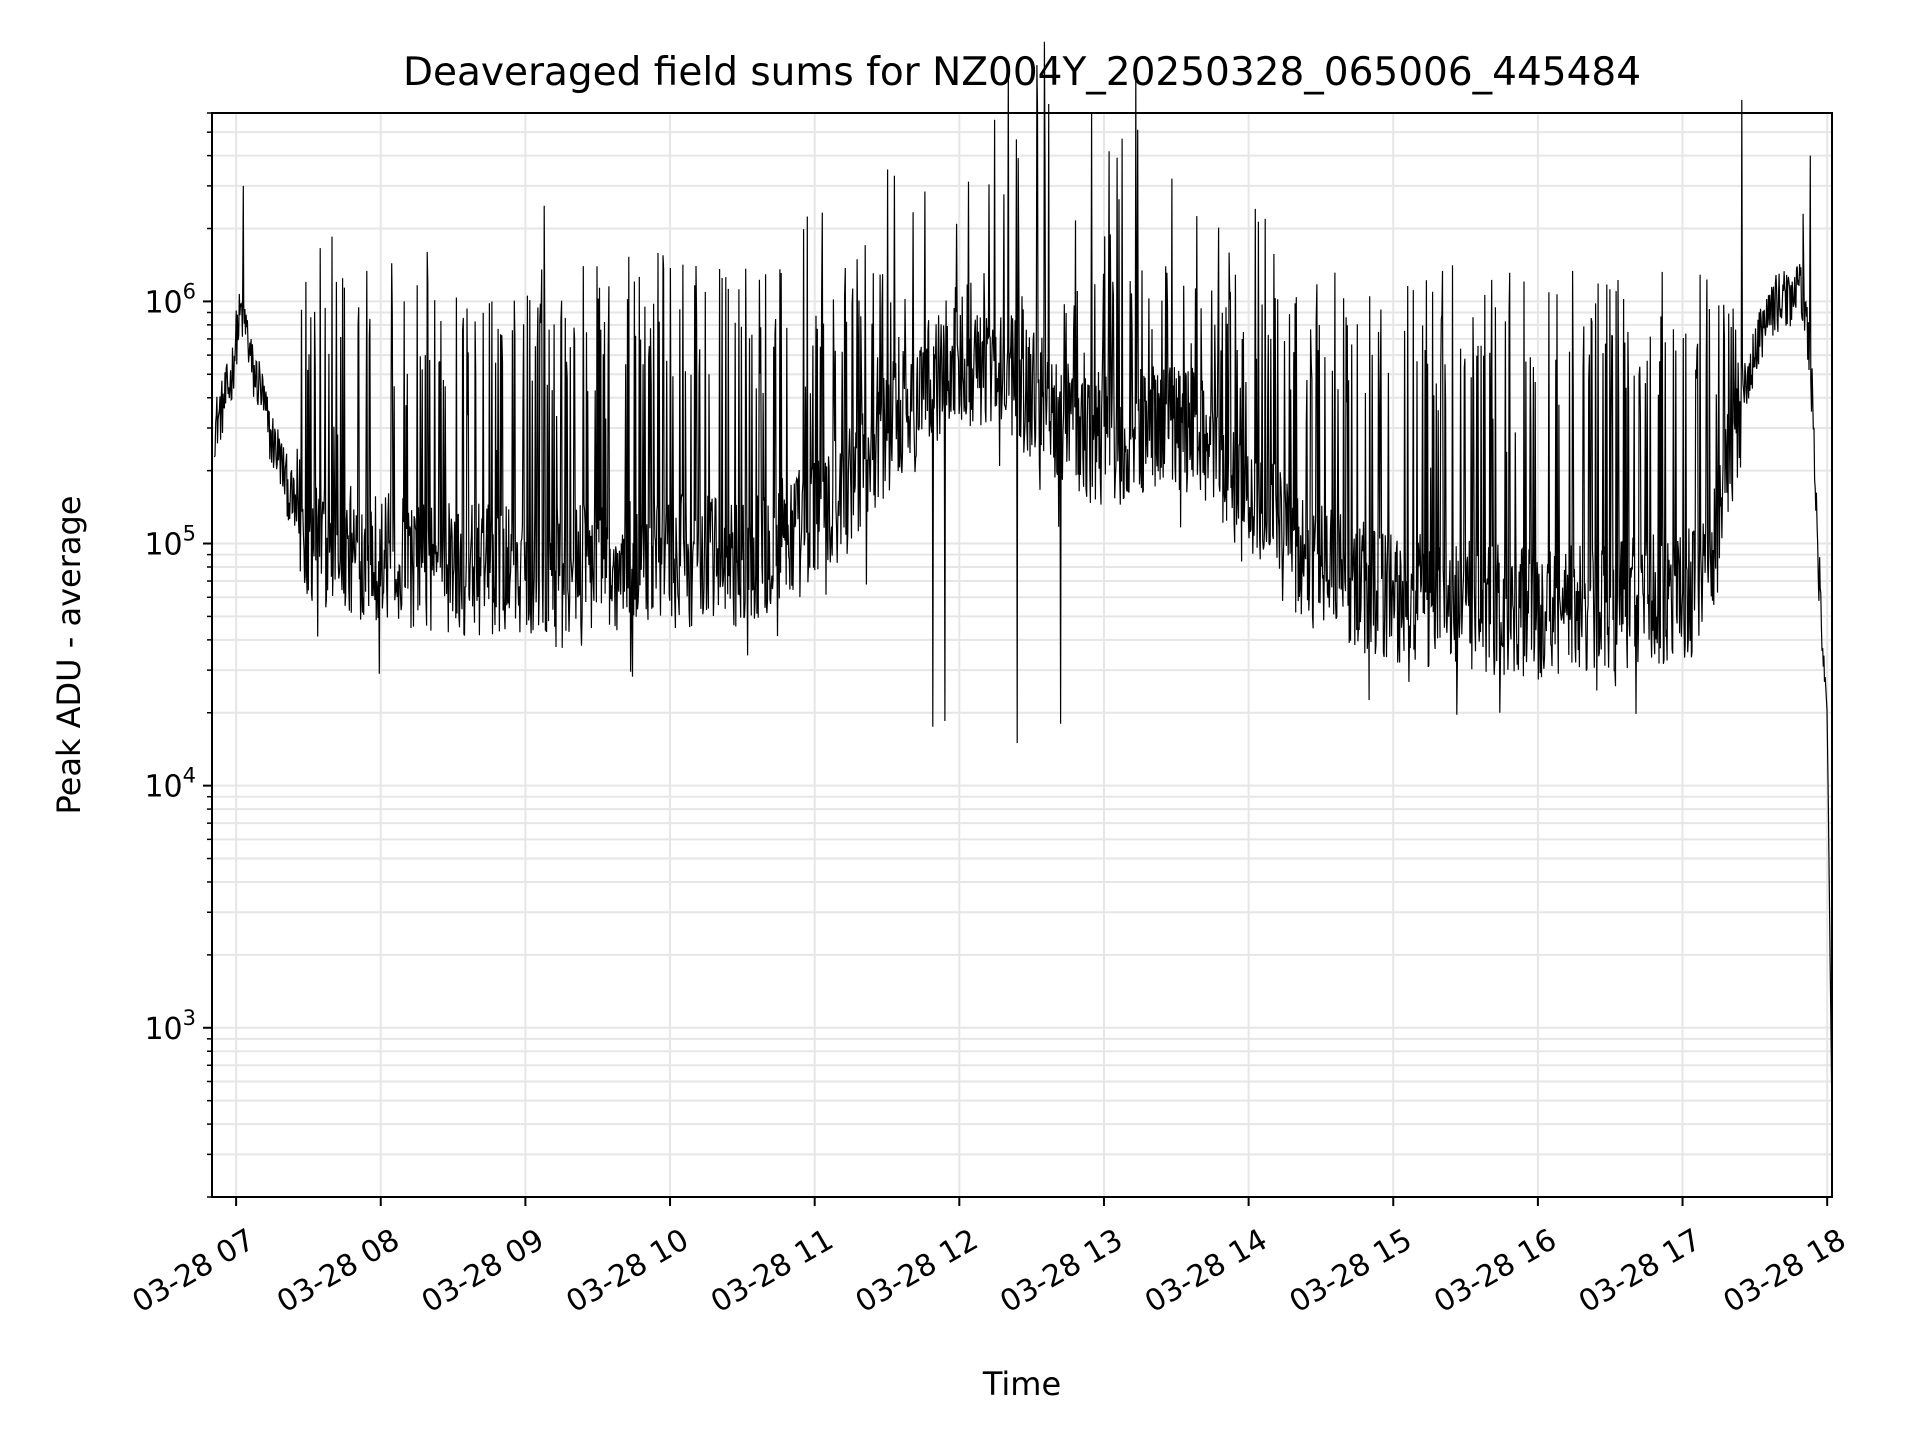 This screenshot has width=1920, height=1440. I want to click on y-tick-label: 10⁴, so click(170, 784).